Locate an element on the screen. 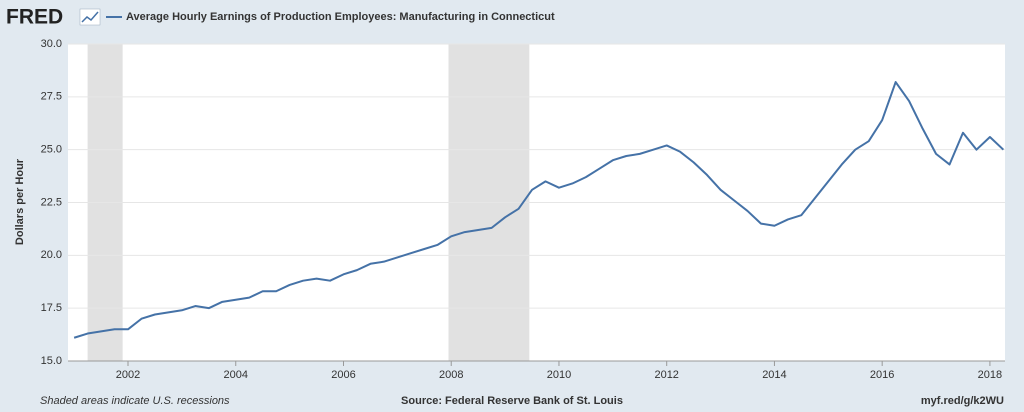 This screenshot has width=1024, height=412. y-tick-label: 30.0 is located at coordinates (51, 44).